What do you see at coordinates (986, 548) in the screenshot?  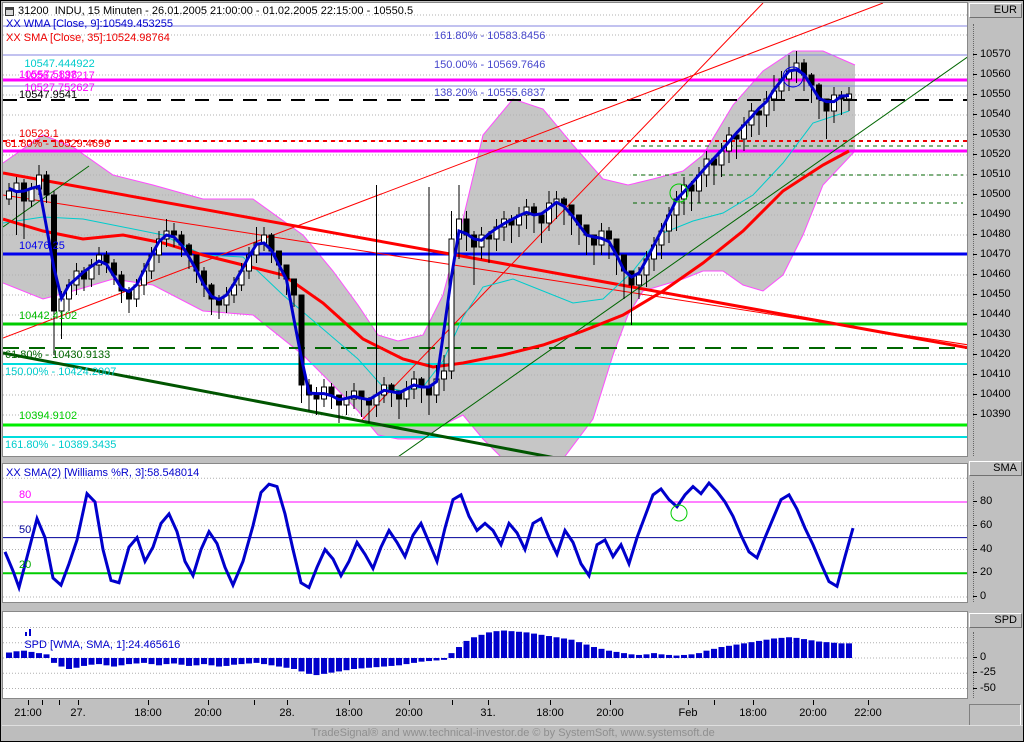 I see `sma-axis-label: 40` at bounding box center [986, 548].